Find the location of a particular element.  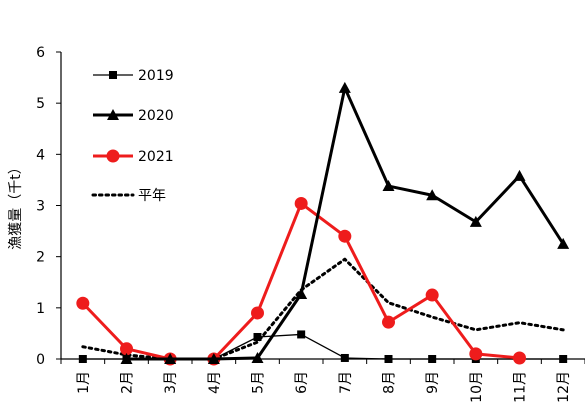

legend-label: 2021 is located at coordinates (156, 157).